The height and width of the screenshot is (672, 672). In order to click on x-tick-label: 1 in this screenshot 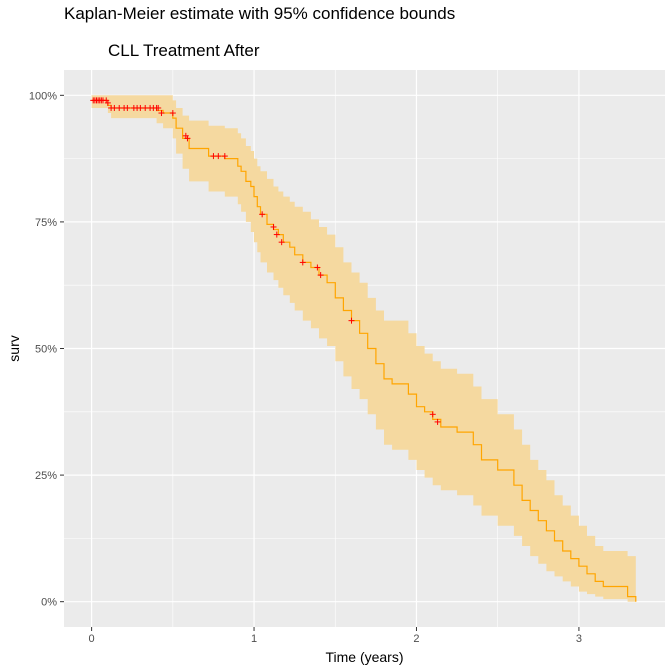, I will do `click(254, 639)`.